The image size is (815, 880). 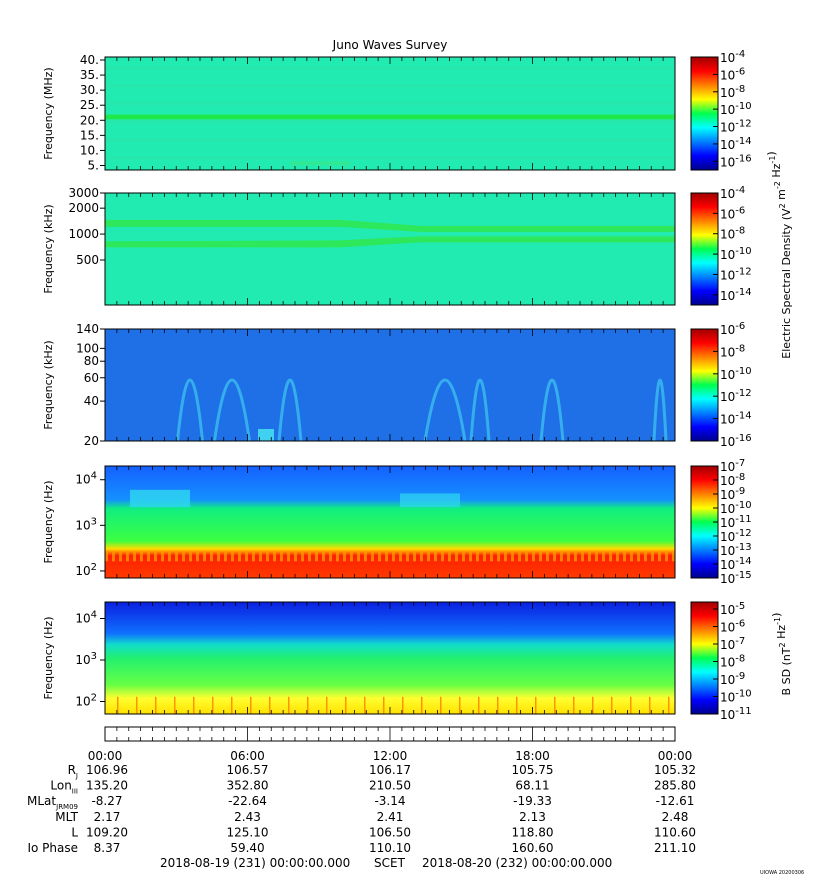 What do you see at coordinates (73, 771) in the screenshot?
I see `ephem-label: RJ` at bounding box center [73, 771].